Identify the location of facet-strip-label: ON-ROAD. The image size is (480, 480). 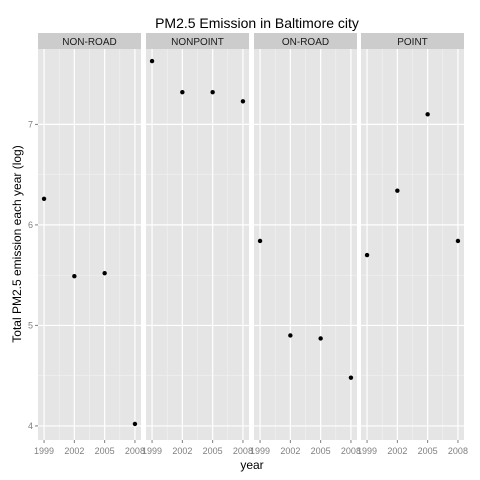
(305, 42).